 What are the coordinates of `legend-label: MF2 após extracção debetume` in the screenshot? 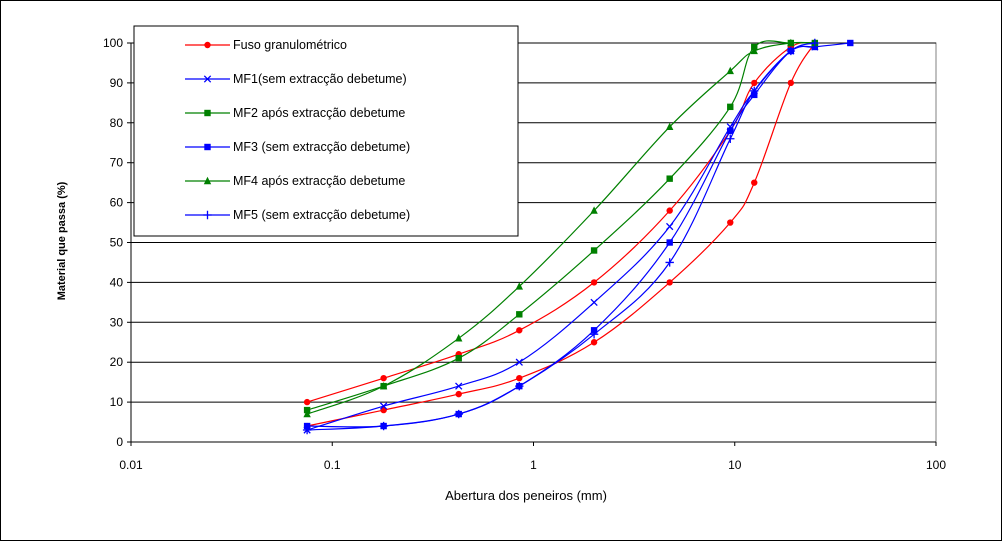 It's located at (319, 113).